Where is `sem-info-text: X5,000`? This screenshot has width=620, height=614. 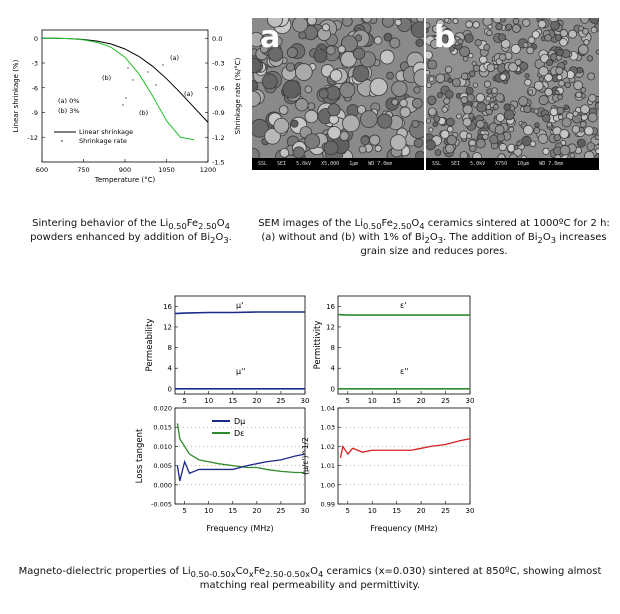
sem-info-text: X5,000 is located at coordinates (330, 164).